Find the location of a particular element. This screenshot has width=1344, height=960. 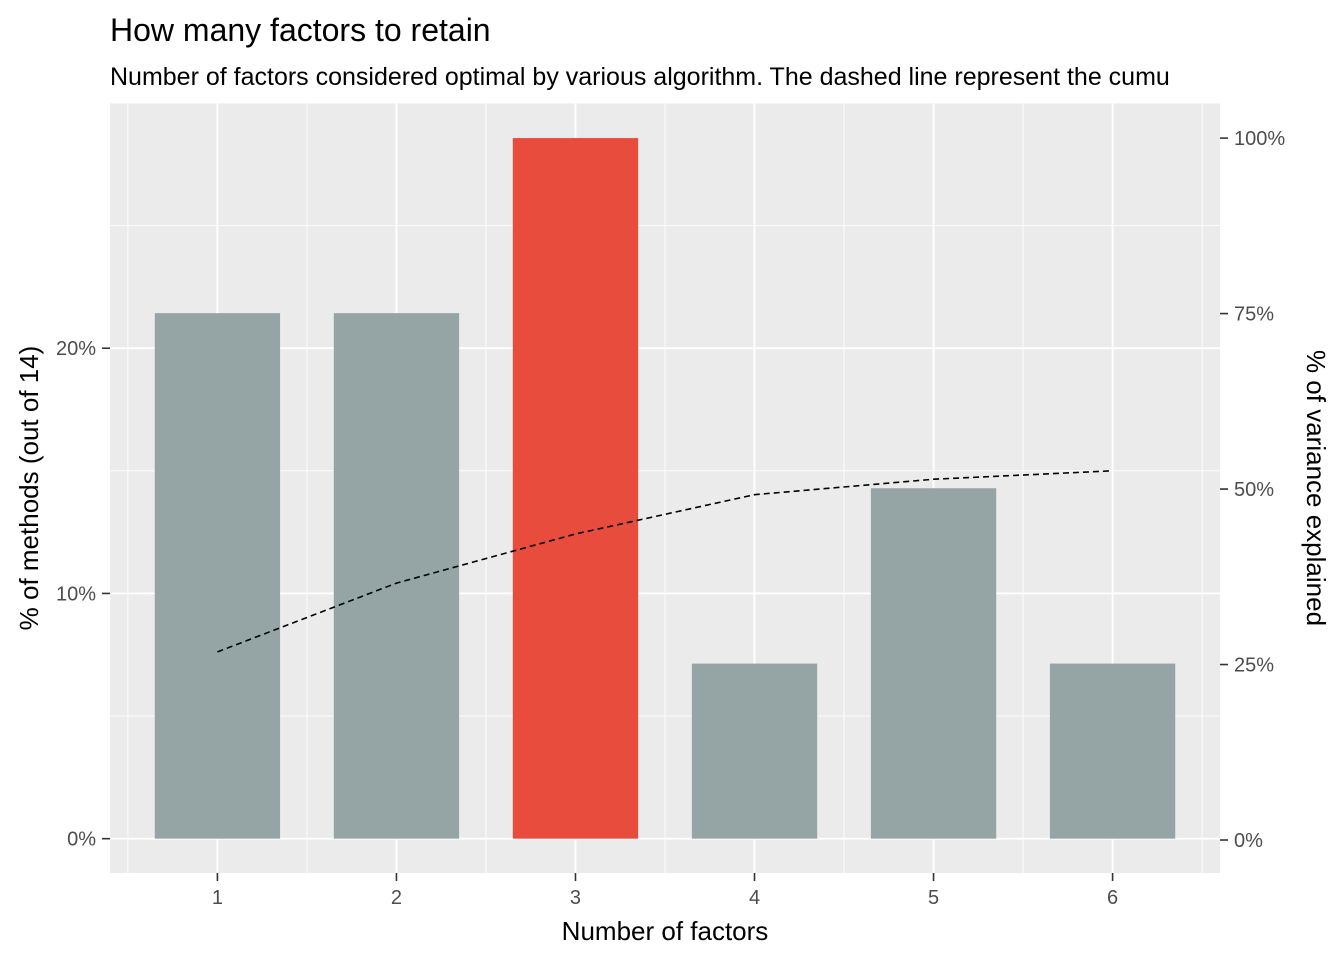

y-axis-left: 0% 10% 20% is located at coordinates (83, 594).